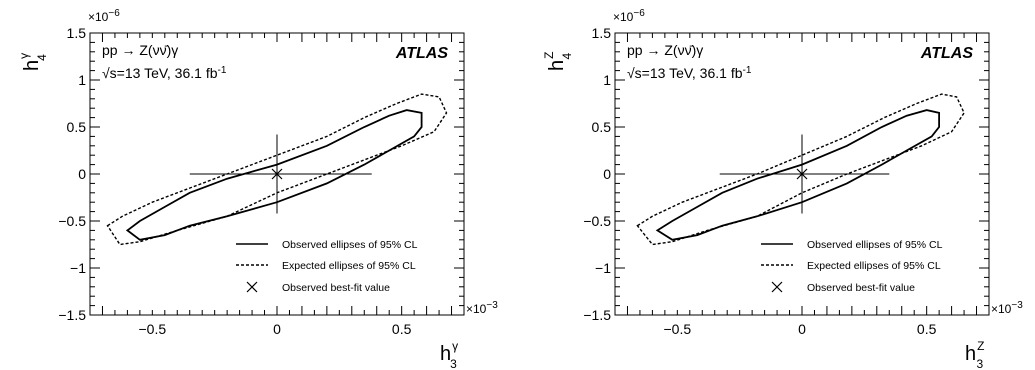 The height and width of the screenshot is (370, 1035). Describe the element at coordinates (974, 354) in the screenshot. I see `x-axis-title: hZ 3` at that location.